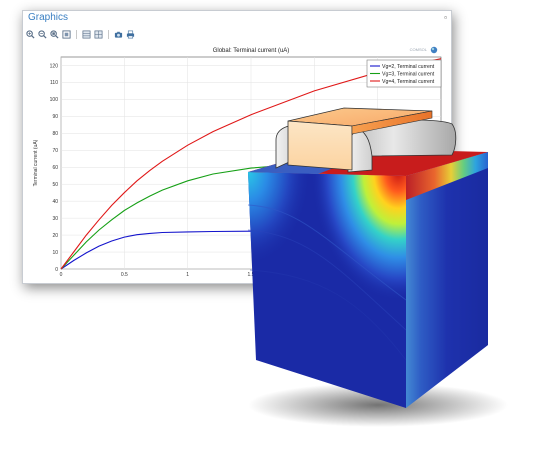 This screenshot has width=550, height=450. Describe the element at coordinates (320, 145) in the screenshot. I see `gate-contact-front` at that location.